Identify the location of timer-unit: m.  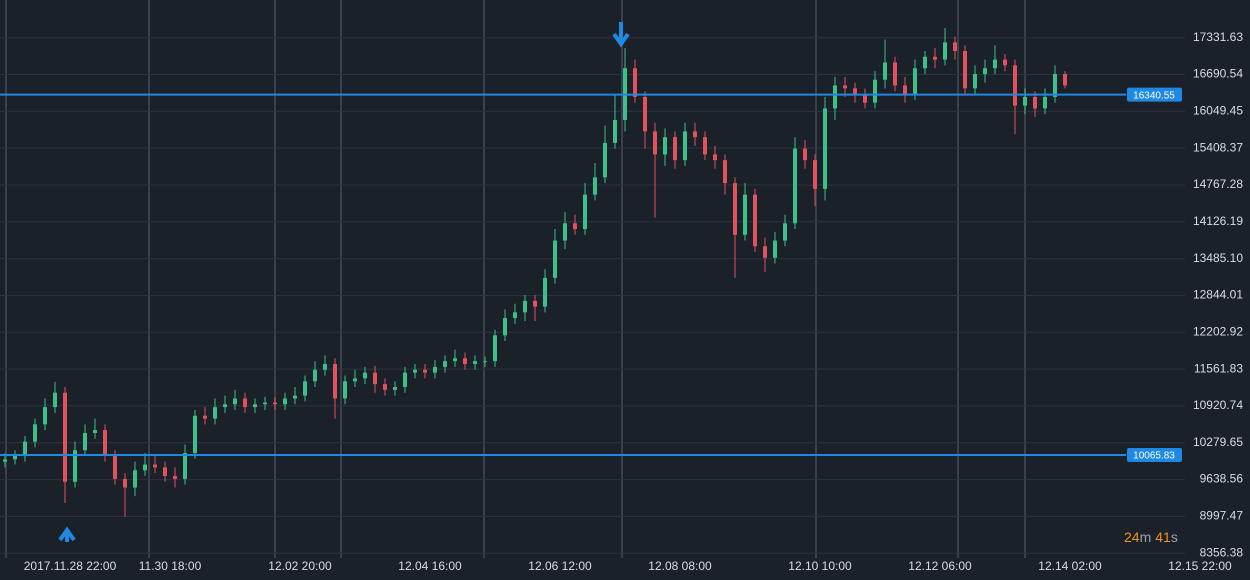
(1146, 537).